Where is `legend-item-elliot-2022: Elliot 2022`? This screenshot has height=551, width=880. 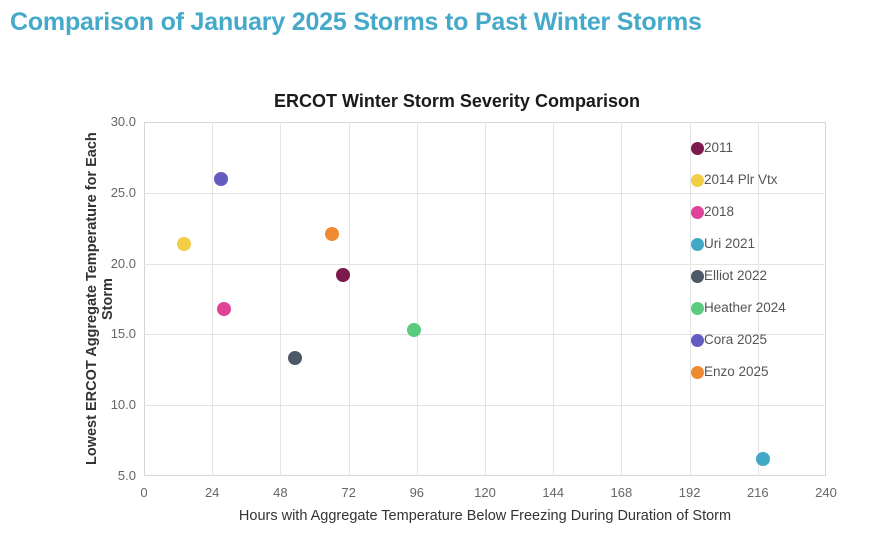 legend-item-elliot-2022: Elliot 2022 is located at coordinates (738, 276).